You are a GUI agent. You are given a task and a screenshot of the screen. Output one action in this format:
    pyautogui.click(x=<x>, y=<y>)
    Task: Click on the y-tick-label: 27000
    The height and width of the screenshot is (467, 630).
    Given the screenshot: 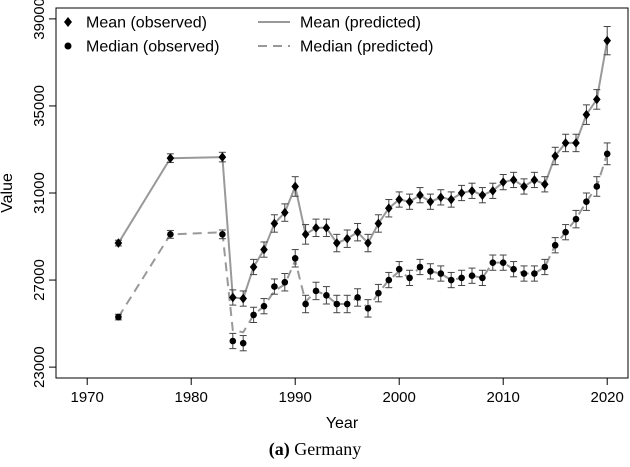 What is the action you would take?
    pyautogui.click(x=39, y=280)
    